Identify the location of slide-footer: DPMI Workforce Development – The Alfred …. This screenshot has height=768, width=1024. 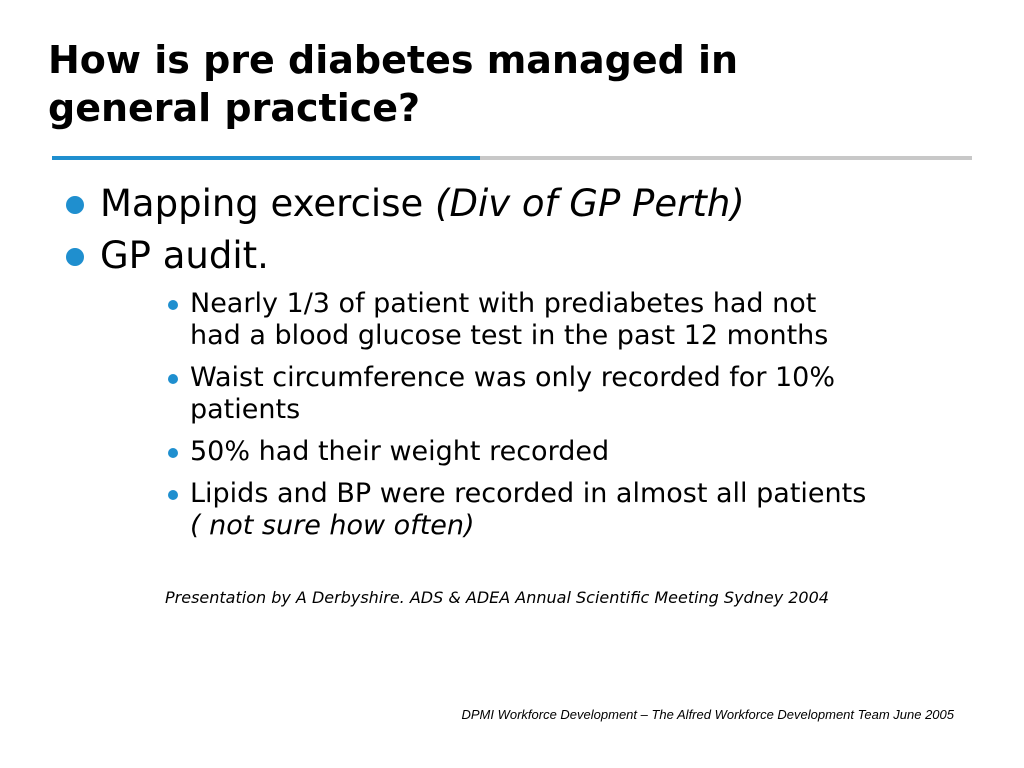
(707, 714).